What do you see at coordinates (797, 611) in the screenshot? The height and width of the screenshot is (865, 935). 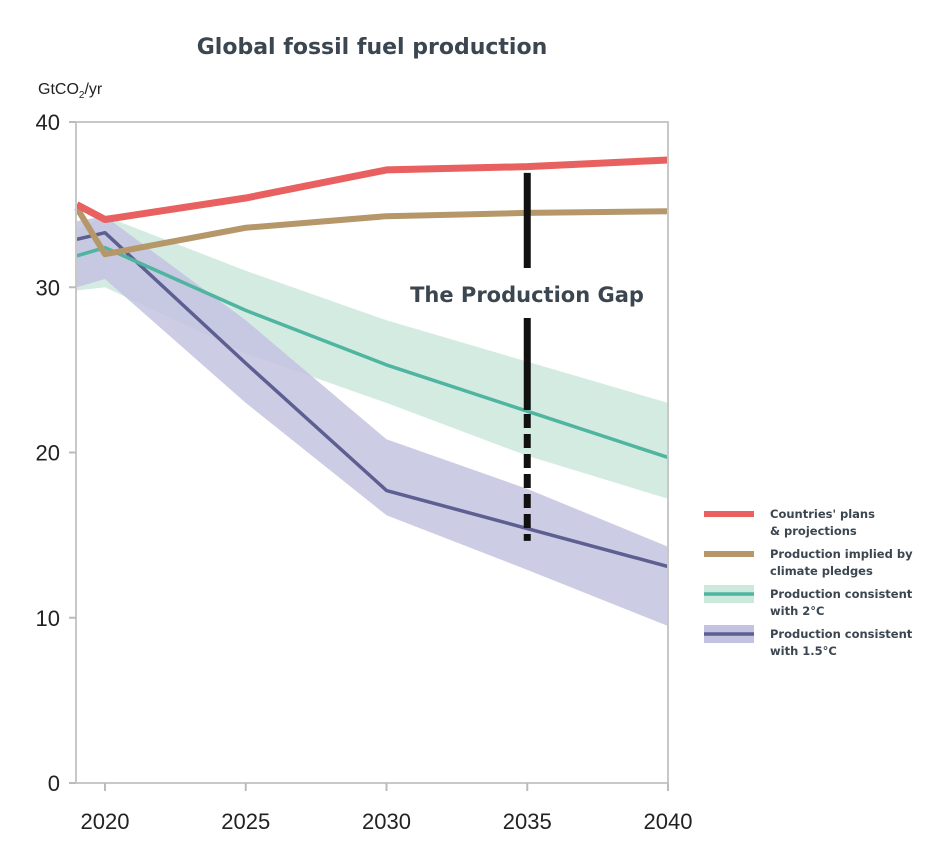 I see `legend-label: with 2°C` at bounding box center [797, 611].